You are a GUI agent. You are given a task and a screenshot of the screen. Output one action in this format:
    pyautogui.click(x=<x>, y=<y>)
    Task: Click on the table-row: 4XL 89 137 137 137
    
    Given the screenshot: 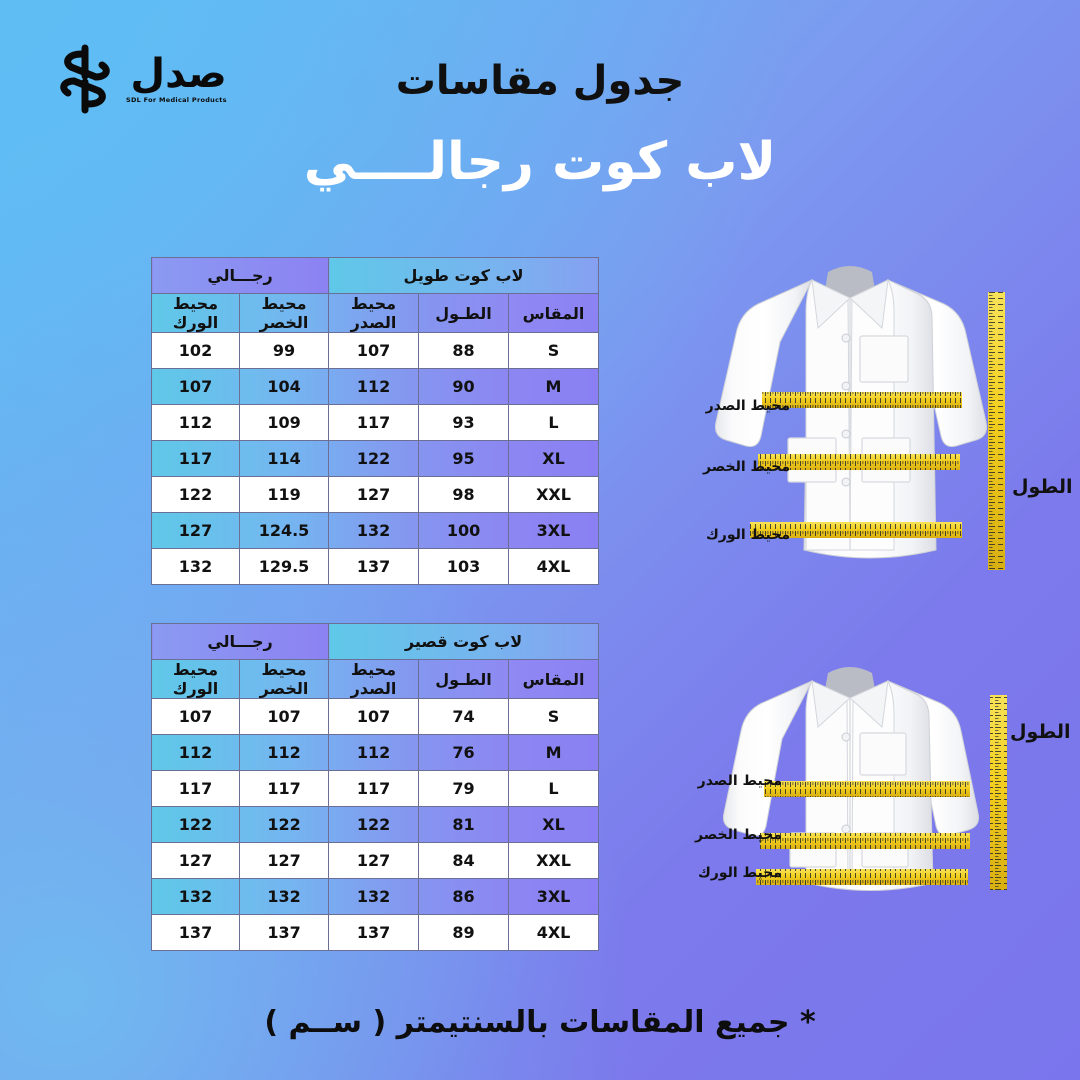 What is the action you would take?
    pyautogui.click(x=375, y=932)
    